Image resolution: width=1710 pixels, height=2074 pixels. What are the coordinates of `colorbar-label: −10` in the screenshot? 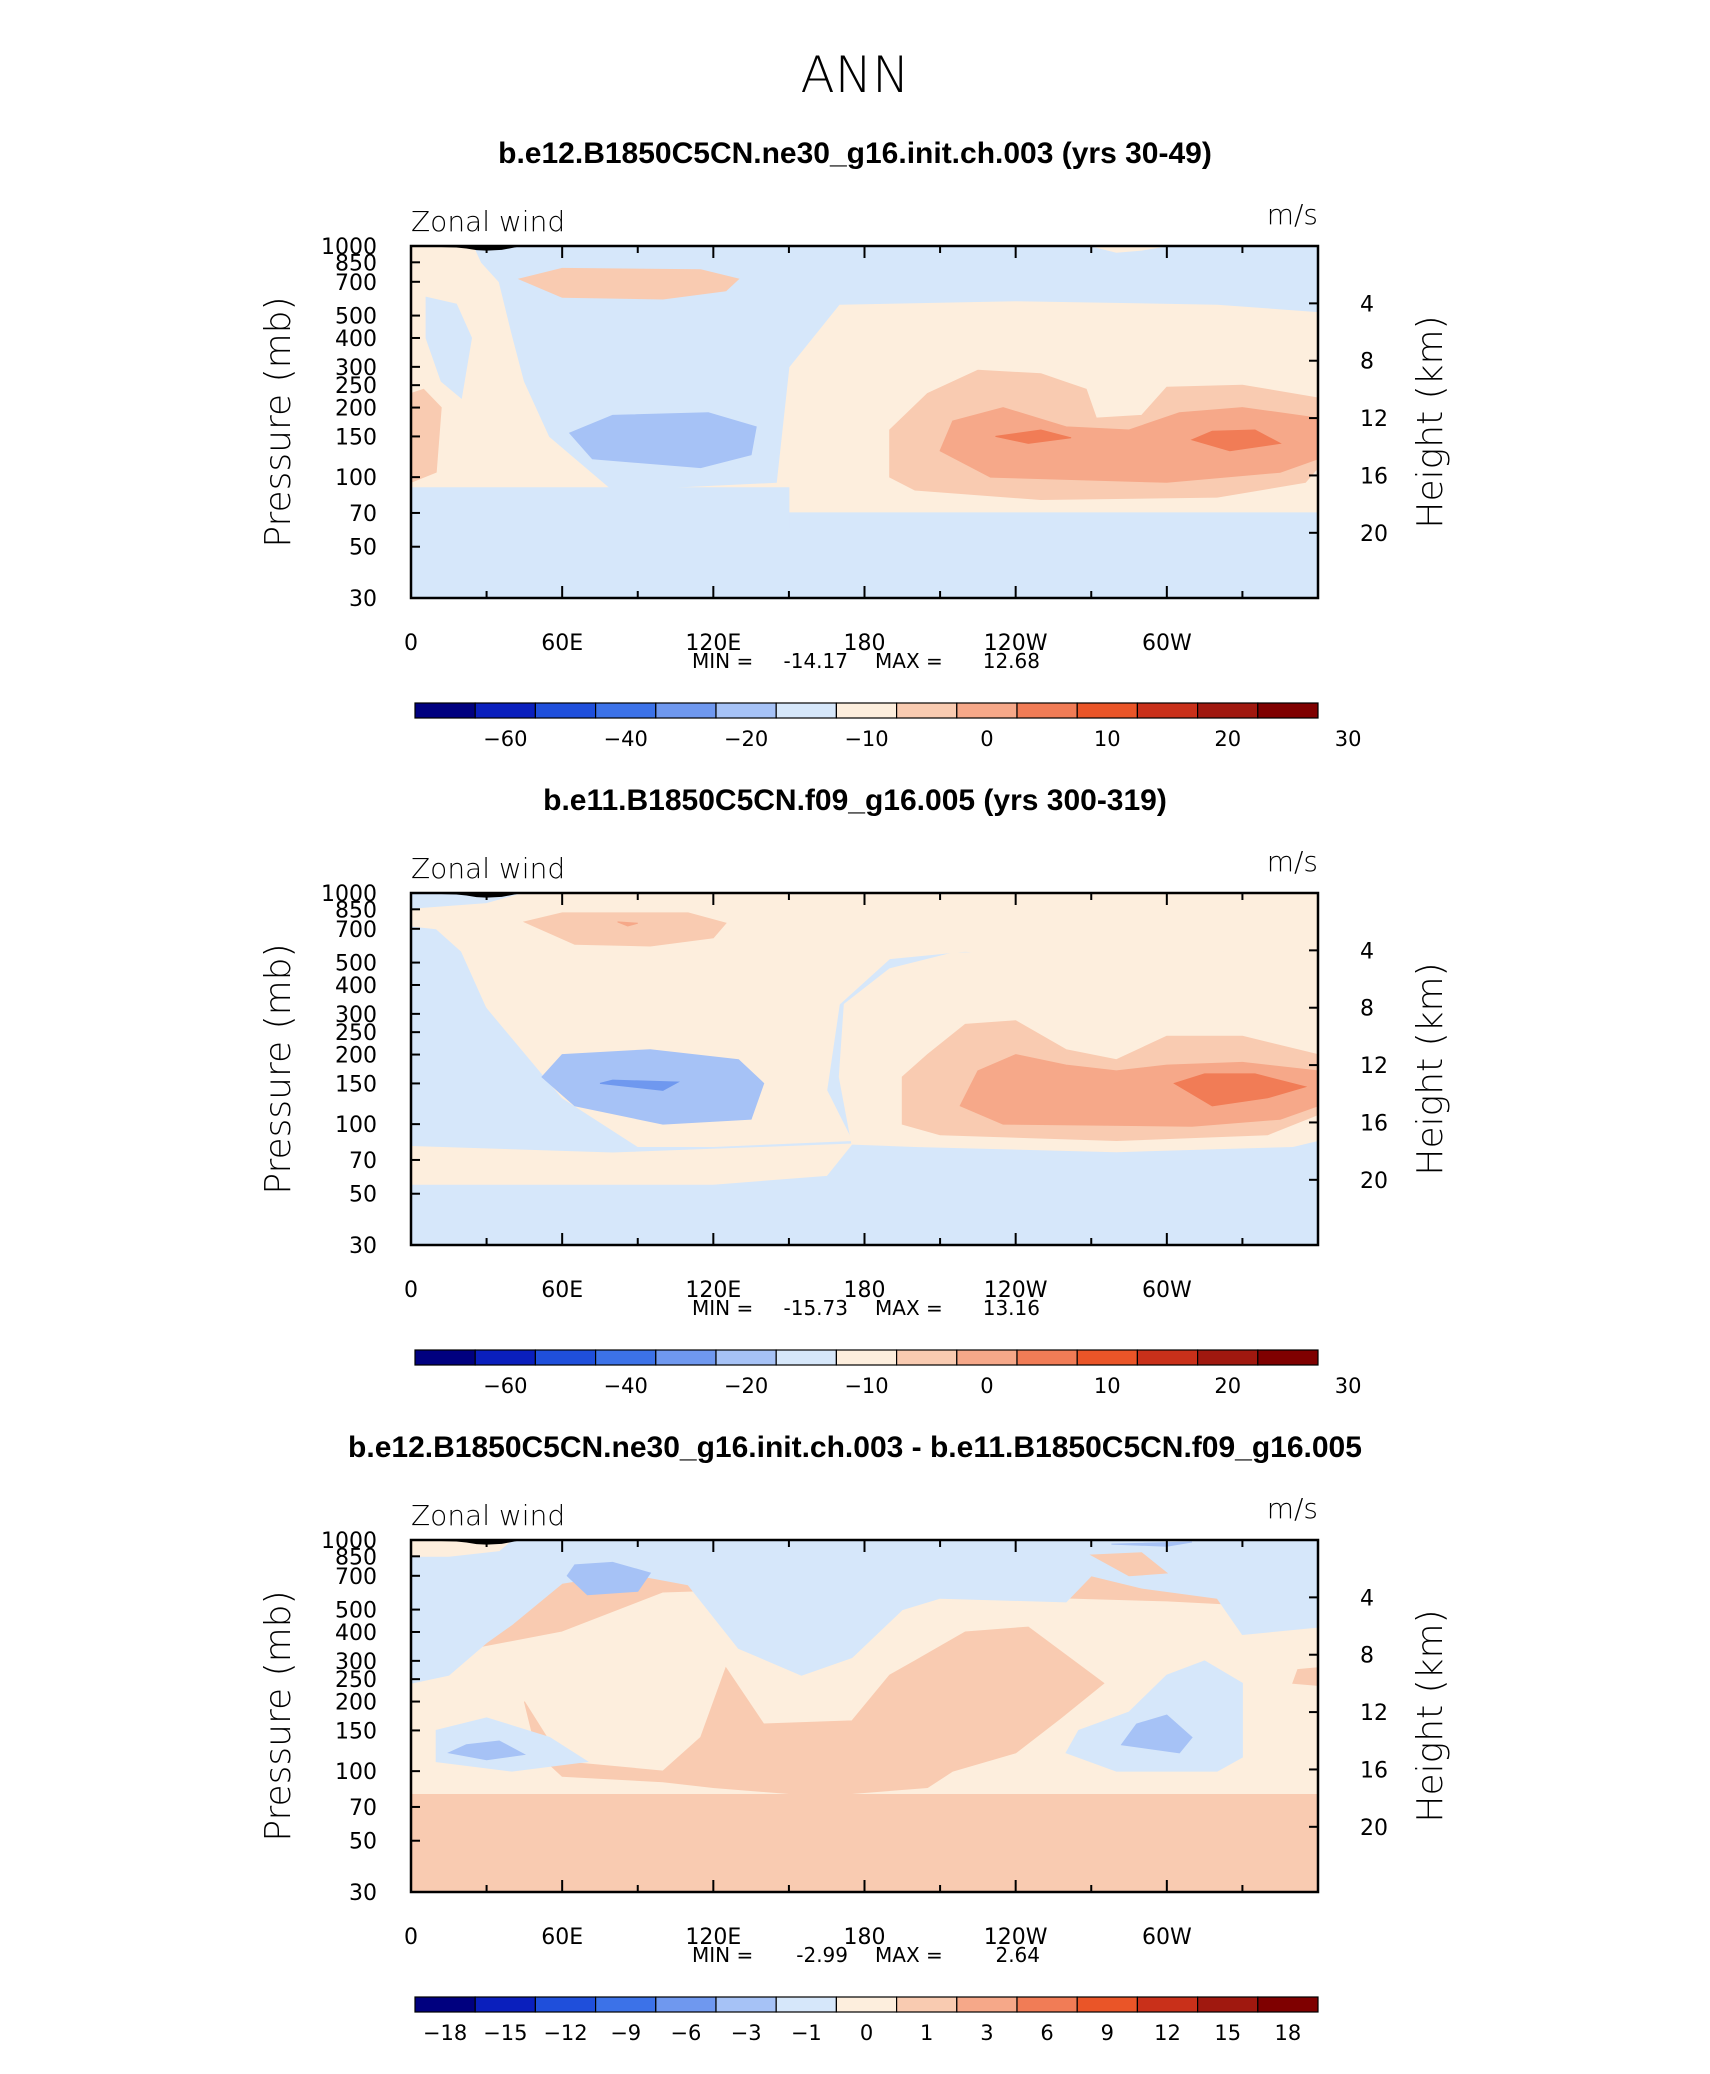 It's located at (866, 739).